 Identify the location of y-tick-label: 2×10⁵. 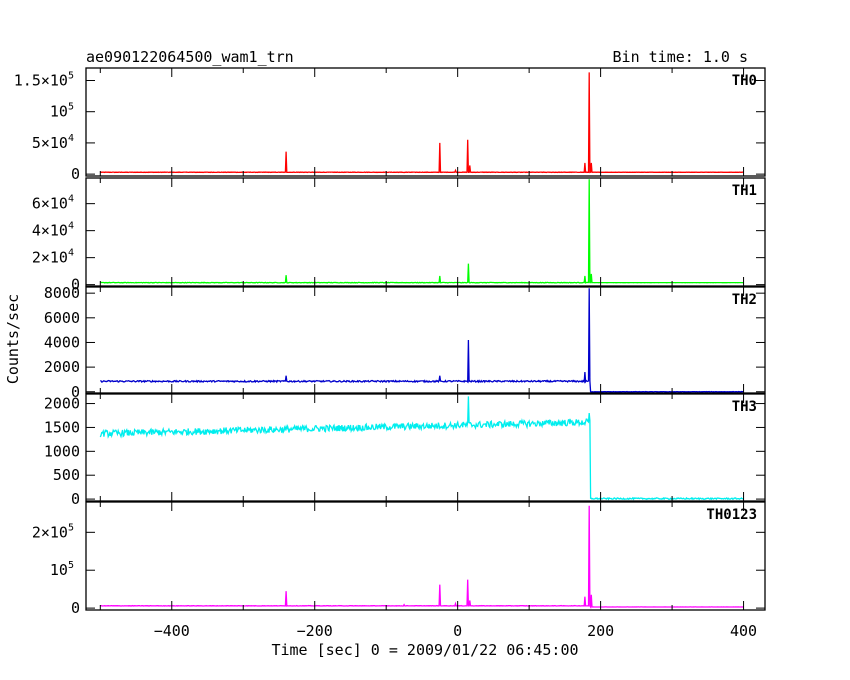
(53, 531).